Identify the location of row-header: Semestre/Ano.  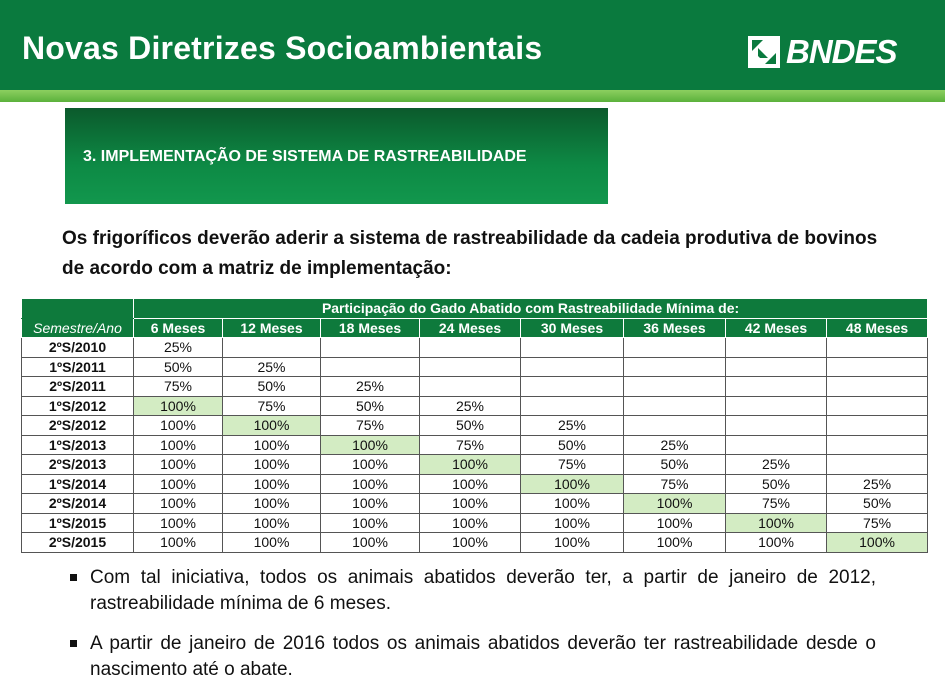
(77, 327).